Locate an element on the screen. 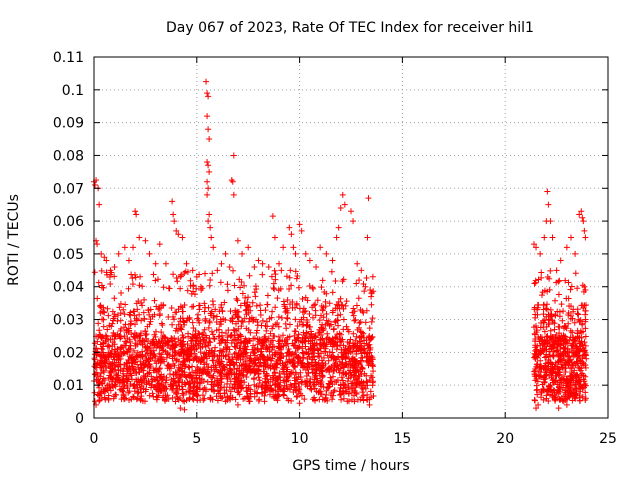 This screenshot has width=640, height=480. y-axis-label: ROTI / TECUs is located at coordinates (14, 240).